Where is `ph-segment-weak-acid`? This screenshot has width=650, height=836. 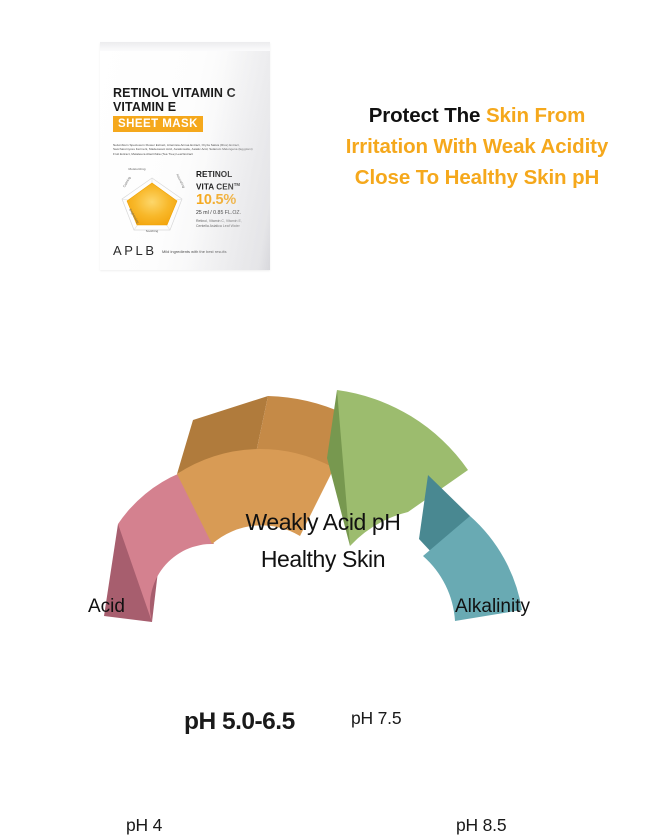
ph-segment-weak-acid is located at coordinates (261, 470).